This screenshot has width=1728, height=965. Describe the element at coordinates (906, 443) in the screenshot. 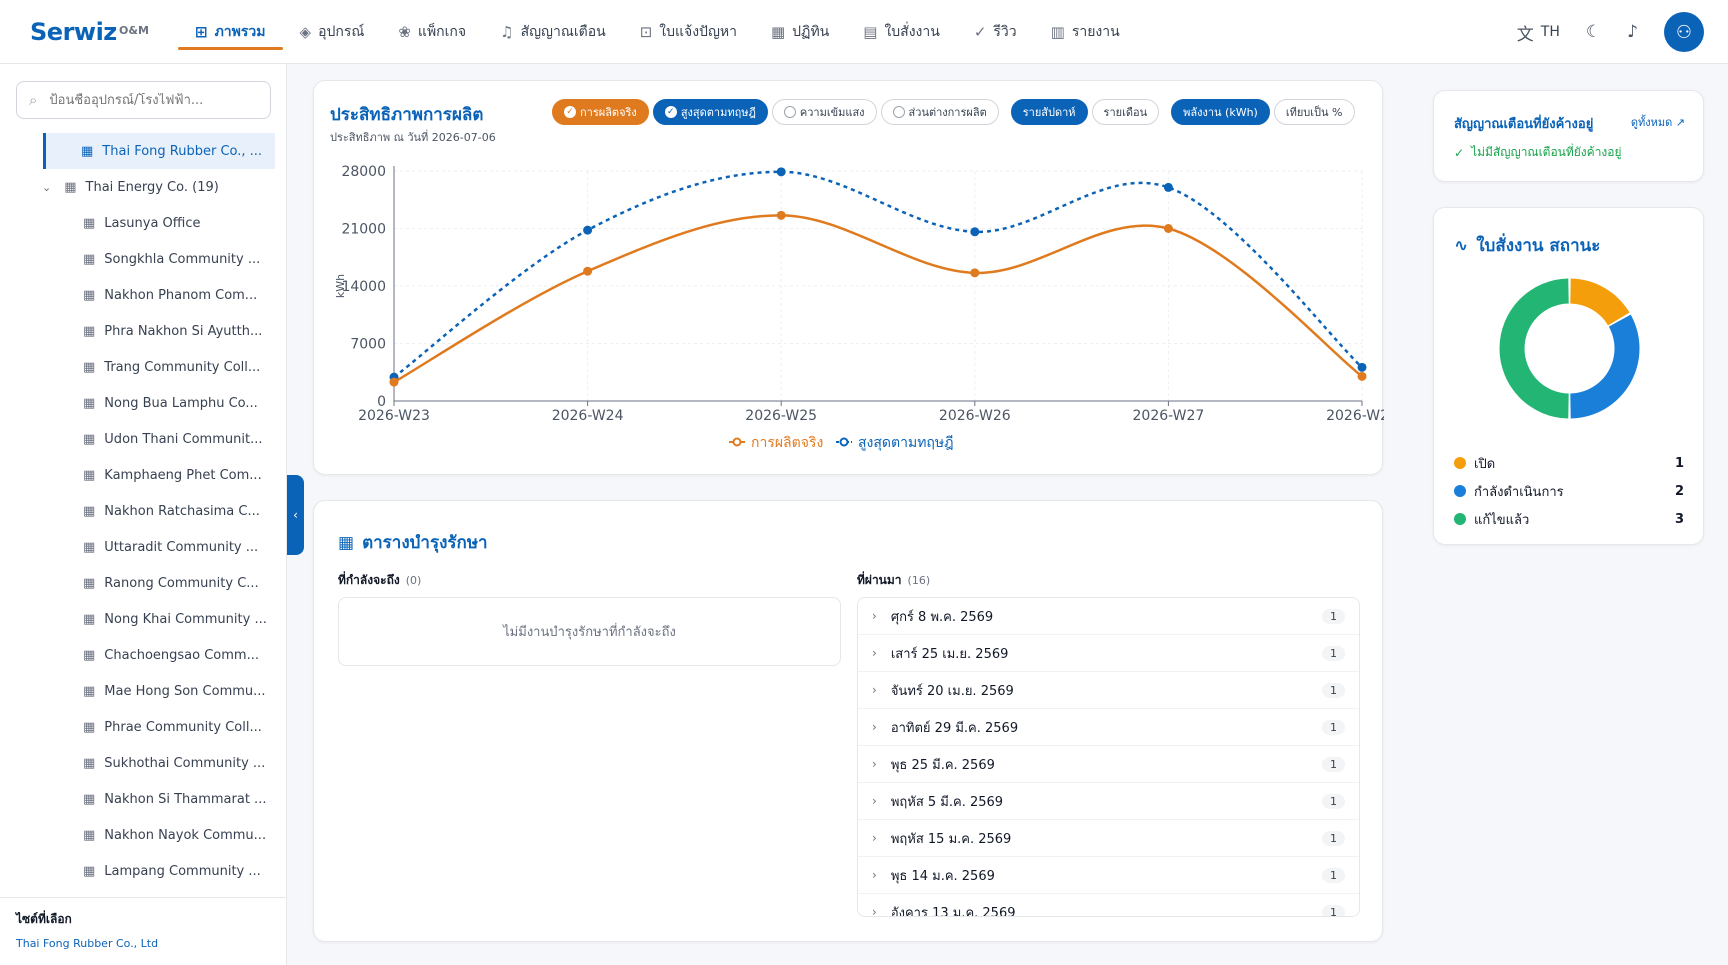

I see `legend-label: สูงสุดตามทฤษฎี` at that location.